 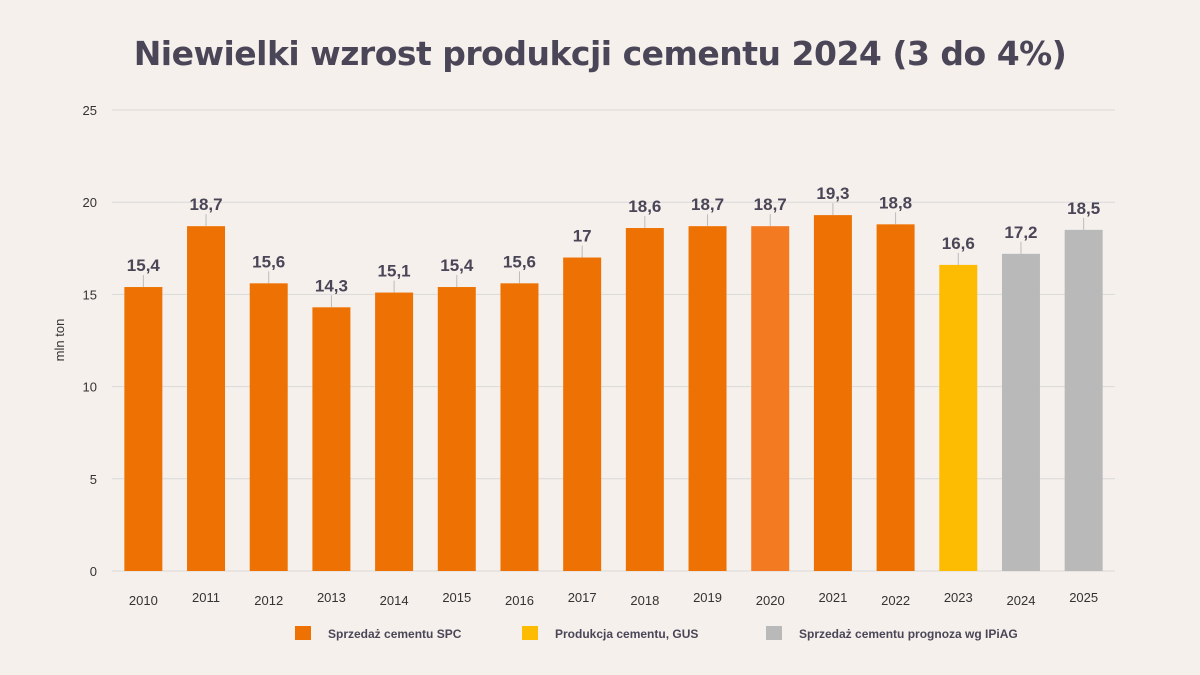 I want to click on data-label-2011: 18,7, so click(x=205, y=204).